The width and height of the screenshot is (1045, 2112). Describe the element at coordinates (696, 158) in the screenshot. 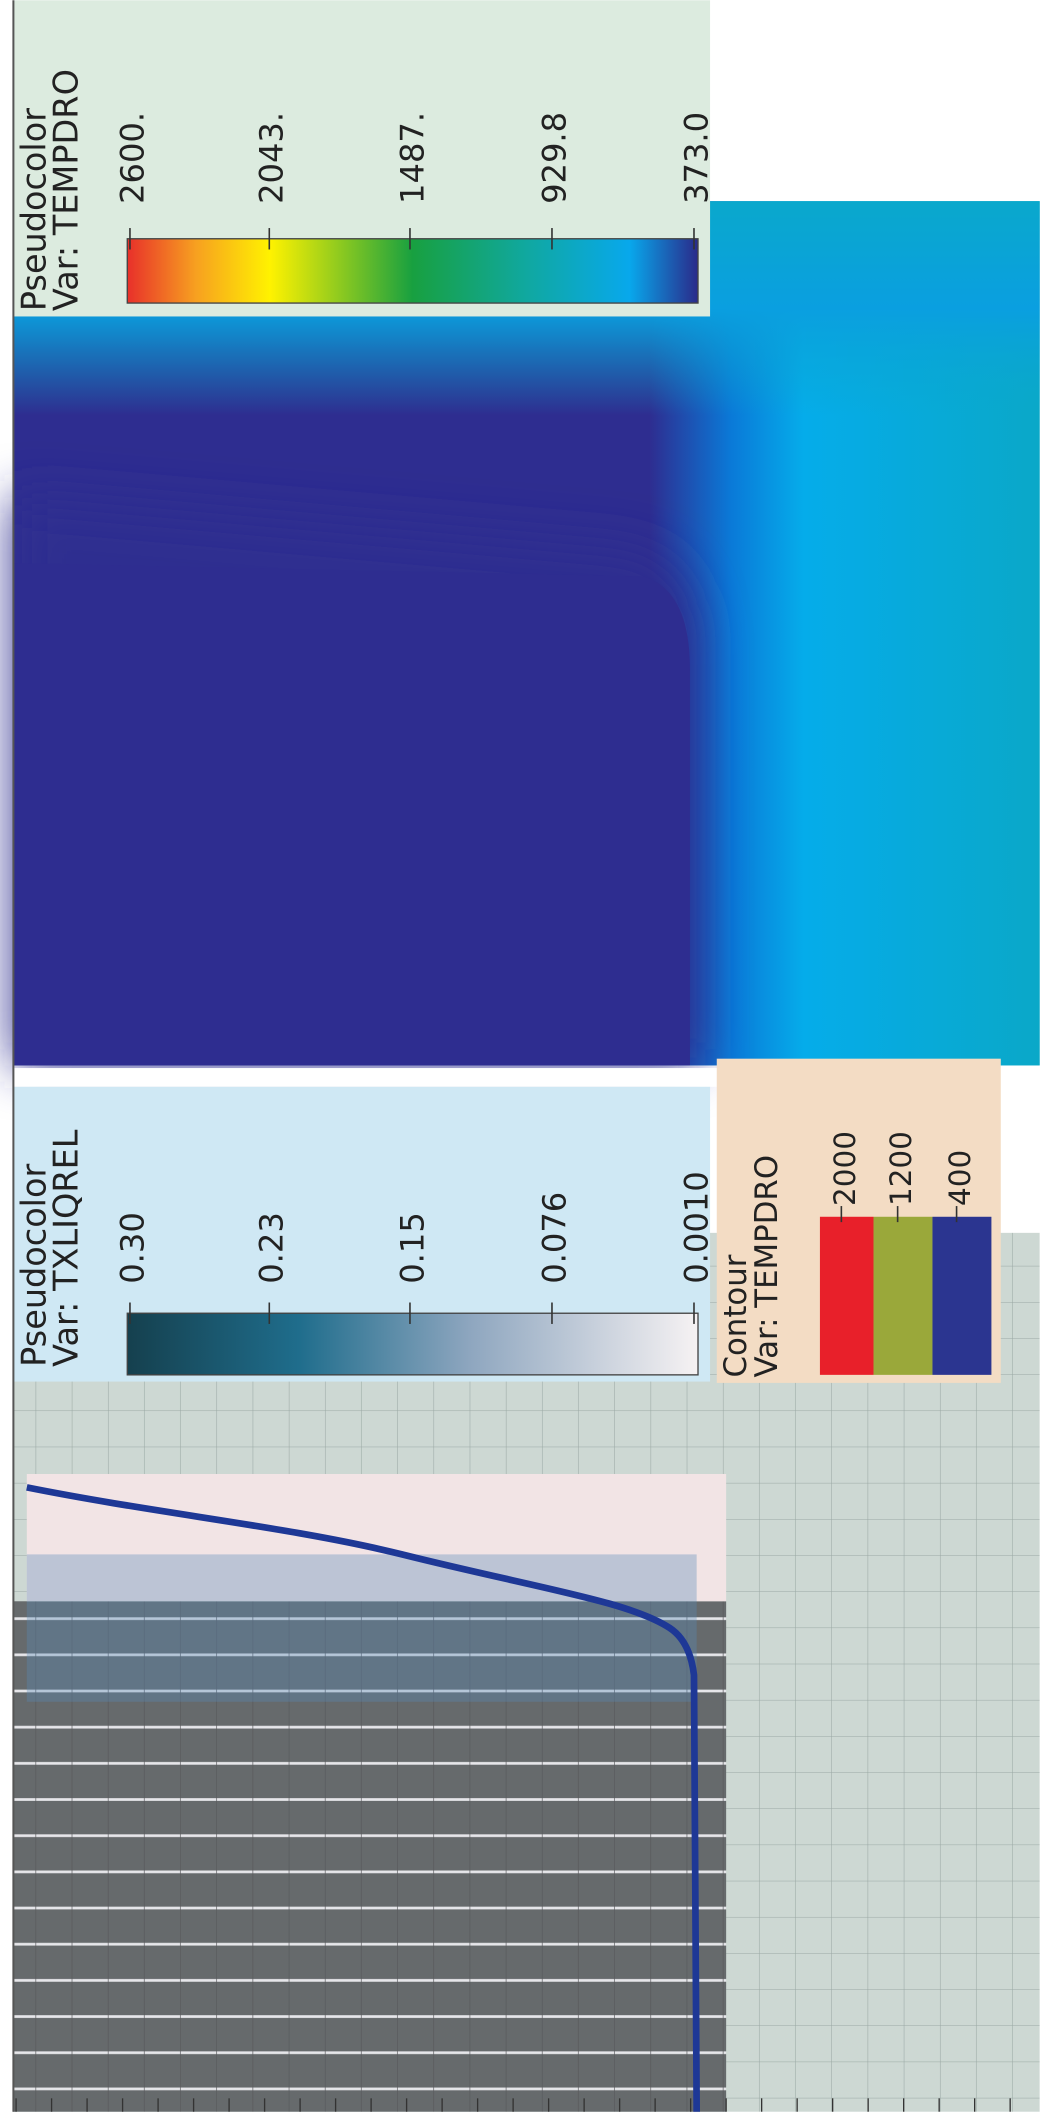

I see `tick-label: 373.0` at that location.